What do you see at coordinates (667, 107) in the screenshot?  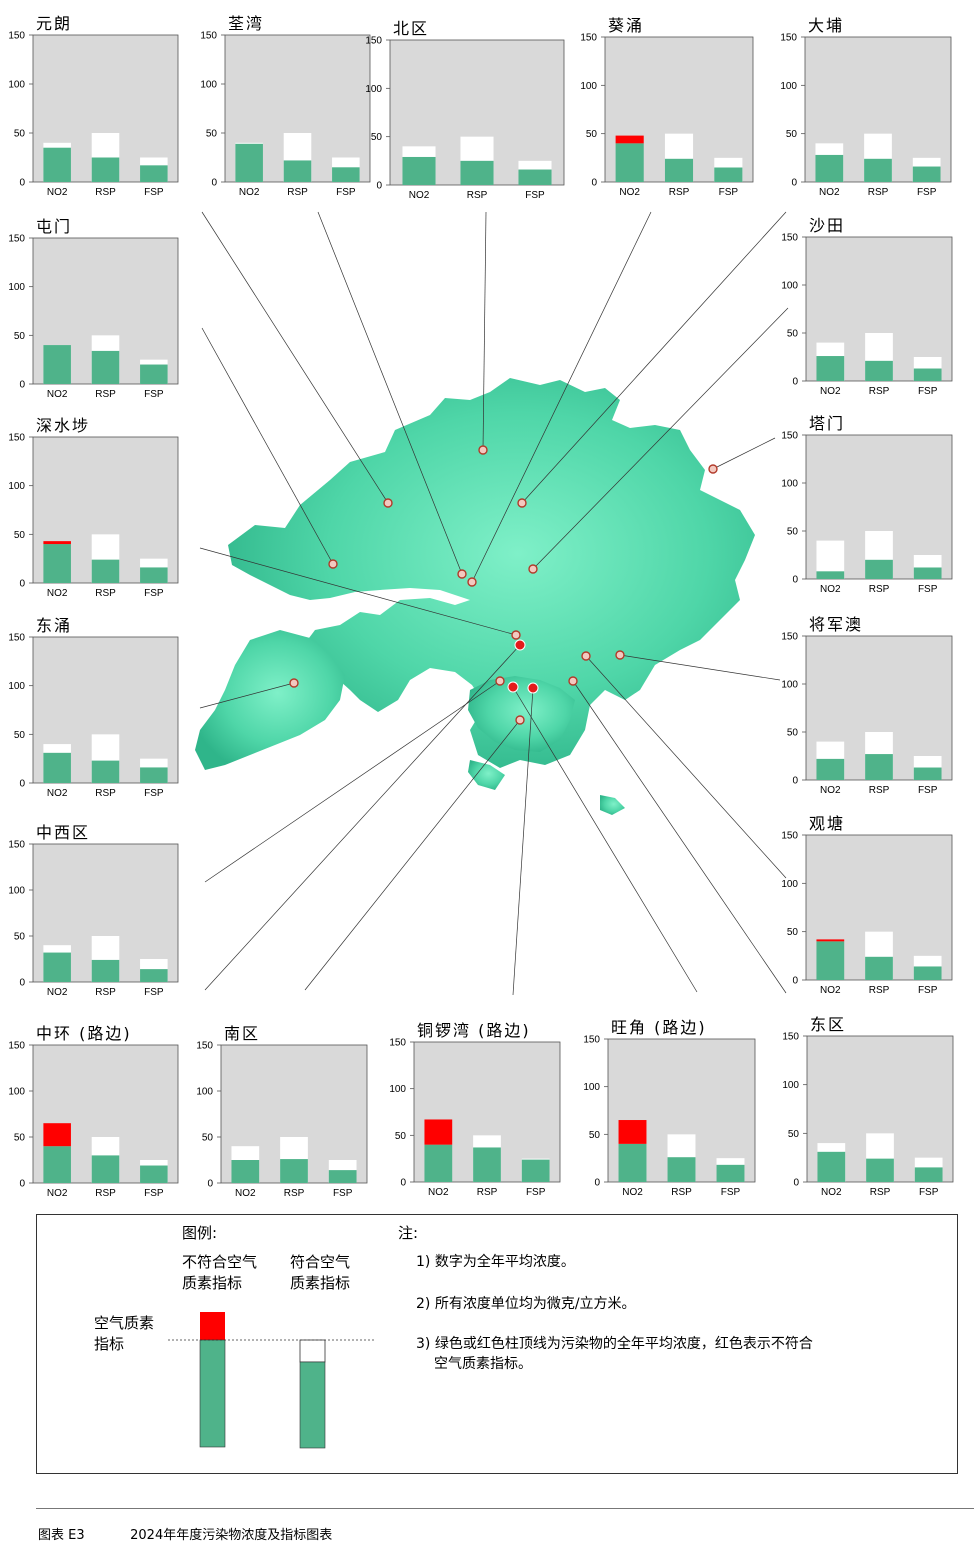 I see `station-chart-4: 0 50 100 150 NO2 RSP FSP 葵涌` at bounding box center [667, 107].